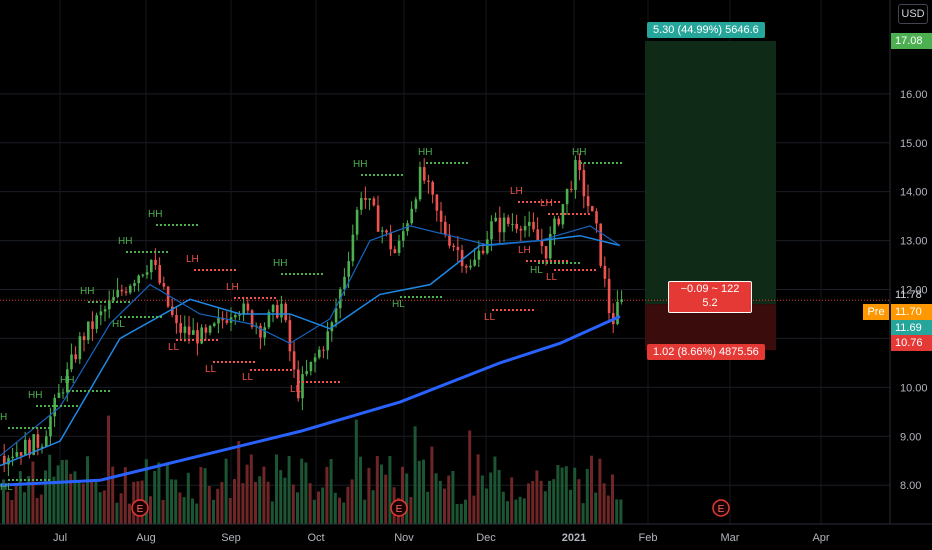 This screenshot has width=932, height=550. I want to click on pre-market-label: Pre, so click(876, 312).